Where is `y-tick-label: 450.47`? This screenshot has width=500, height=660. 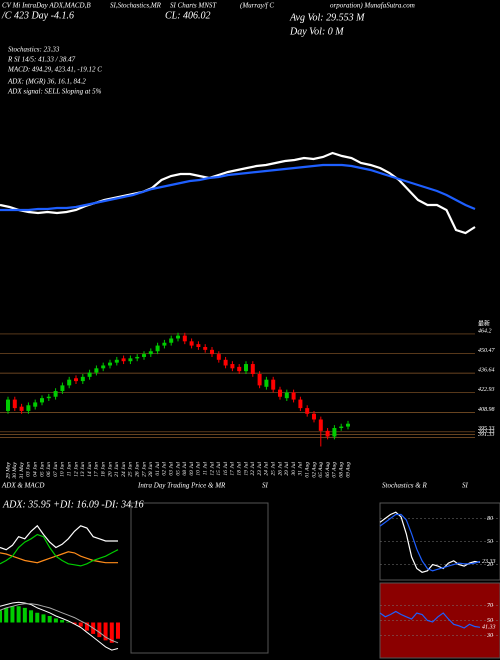 y-tick-label: 450.47 is located at coordinates (487, 350).